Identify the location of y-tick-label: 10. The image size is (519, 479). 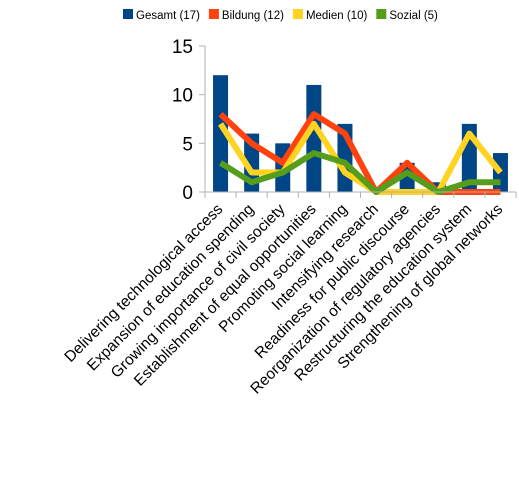
(182, 96).